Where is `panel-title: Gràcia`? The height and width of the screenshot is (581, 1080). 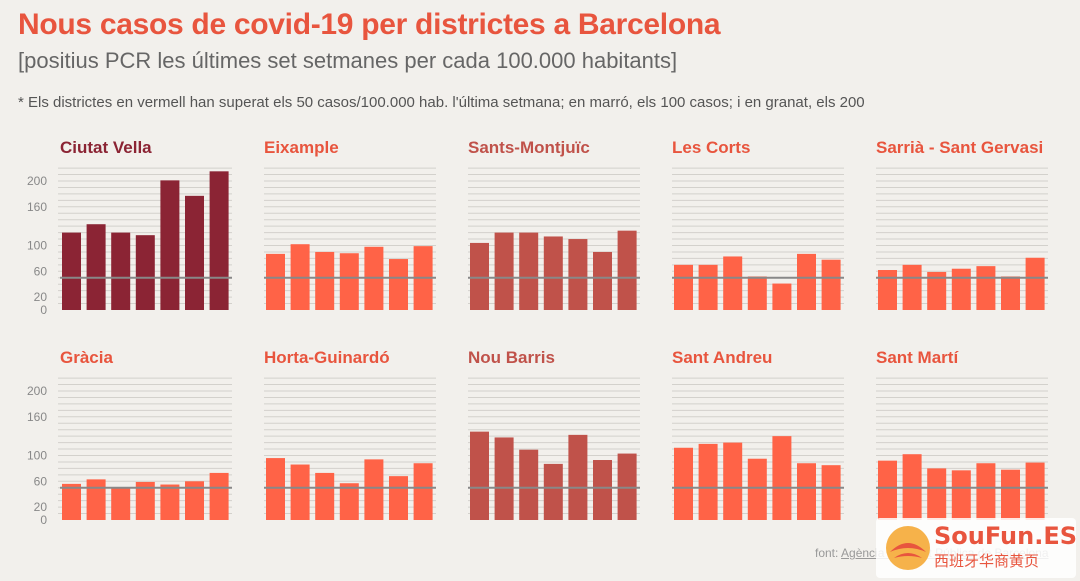
panel-title: Gràcia is located at coordinates (86, 357).